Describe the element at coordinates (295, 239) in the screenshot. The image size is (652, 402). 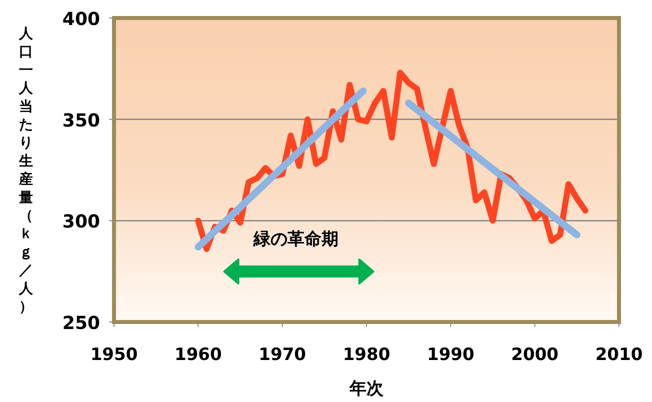
I see `annotation: 緑の革命期` at that location.